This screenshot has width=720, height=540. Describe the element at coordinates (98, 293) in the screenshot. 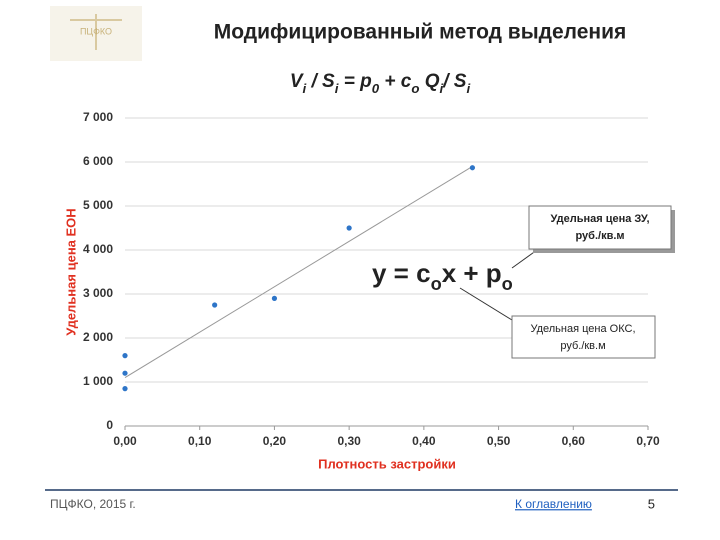

I see `y-tick-label: 3 000` at that location.